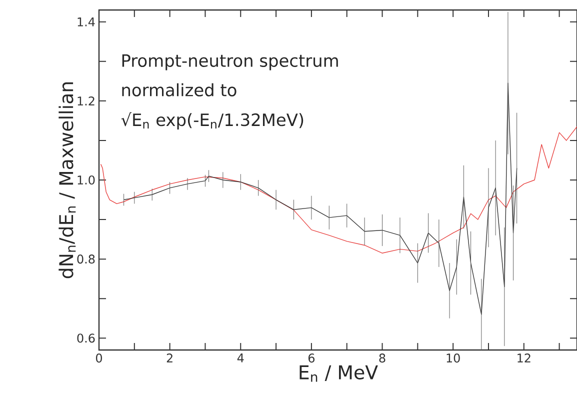  I want to click on annotation: Prompt-neutron spectrum, so click(230, 62).